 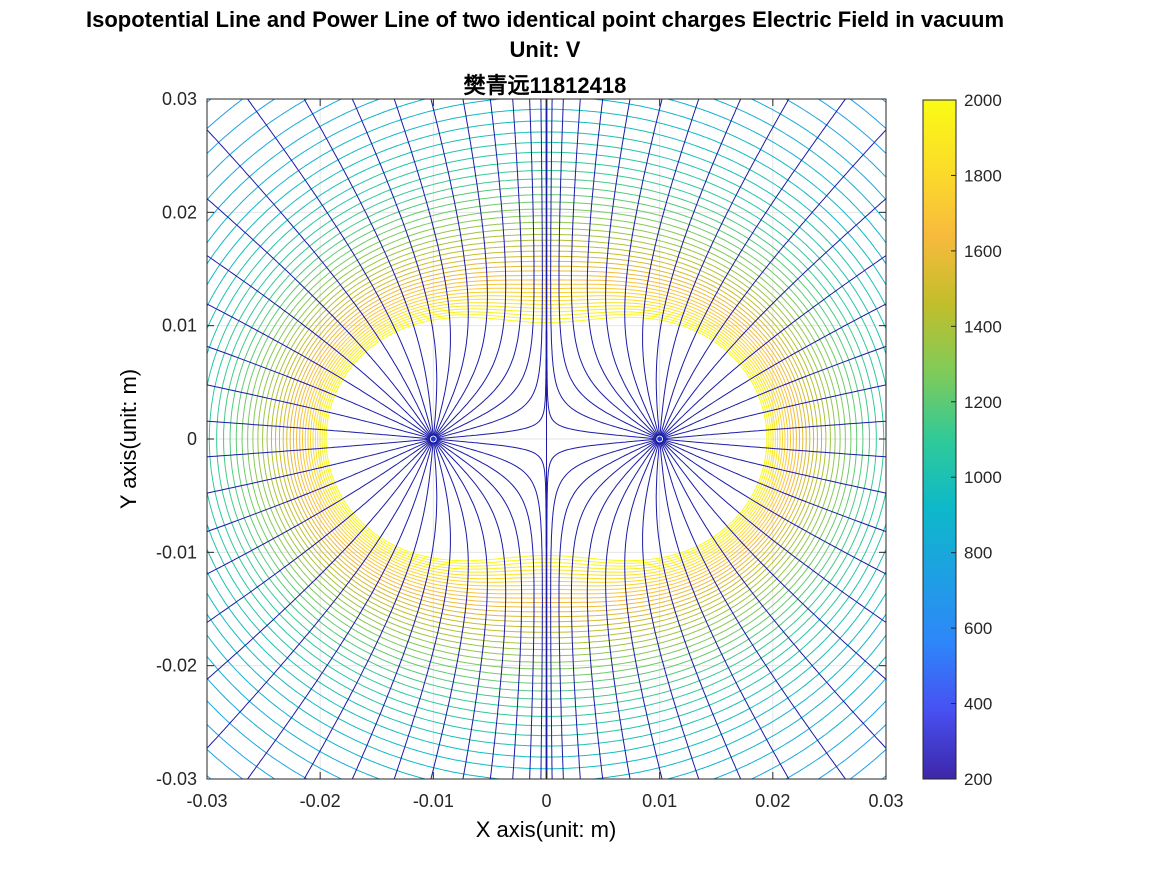 What do you see at coordinates (983, 251) in the screenshot?
I see `colorbar-tick-label: 1600` at bounding box center [983, 251].